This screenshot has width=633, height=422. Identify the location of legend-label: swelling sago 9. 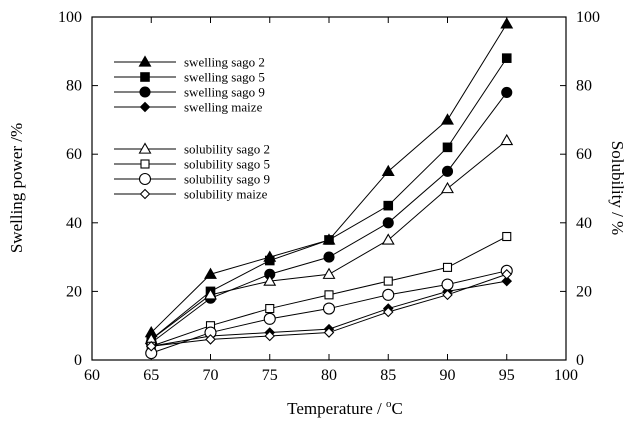
(224, 92).